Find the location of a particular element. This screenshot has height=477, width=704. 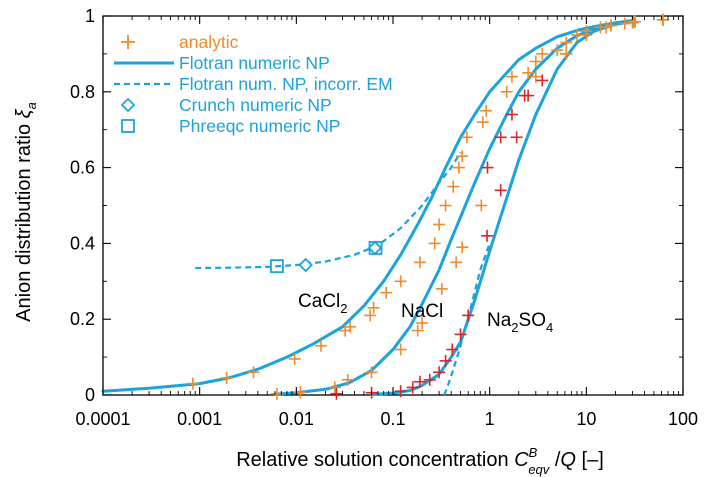

series-label-na2so4-so: SO is located at coordinates (532, 320).